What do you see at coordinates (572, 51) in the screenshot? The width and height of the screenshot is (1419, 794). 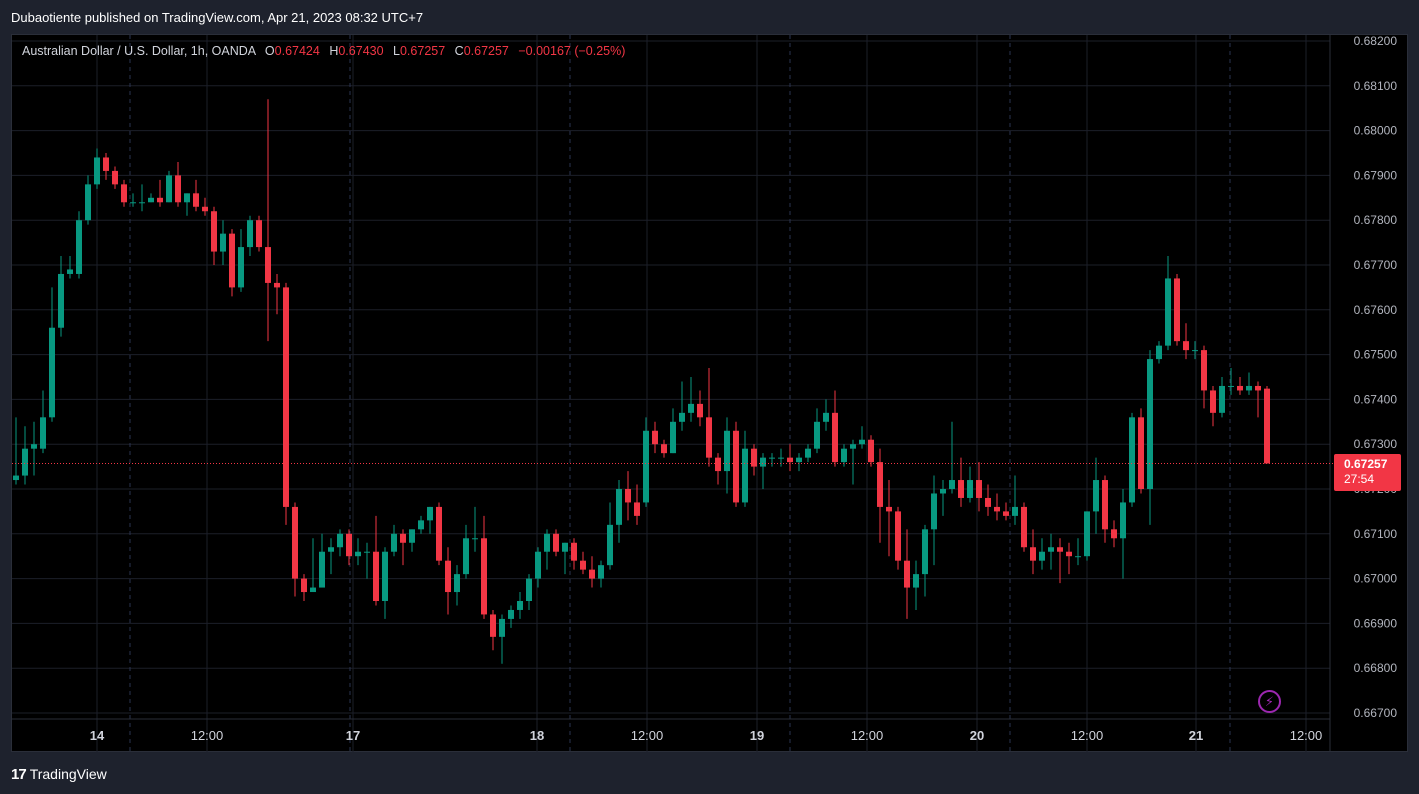 I see `change-value: −0.00167 (−0.25%)` at bounding box center [572, 51].